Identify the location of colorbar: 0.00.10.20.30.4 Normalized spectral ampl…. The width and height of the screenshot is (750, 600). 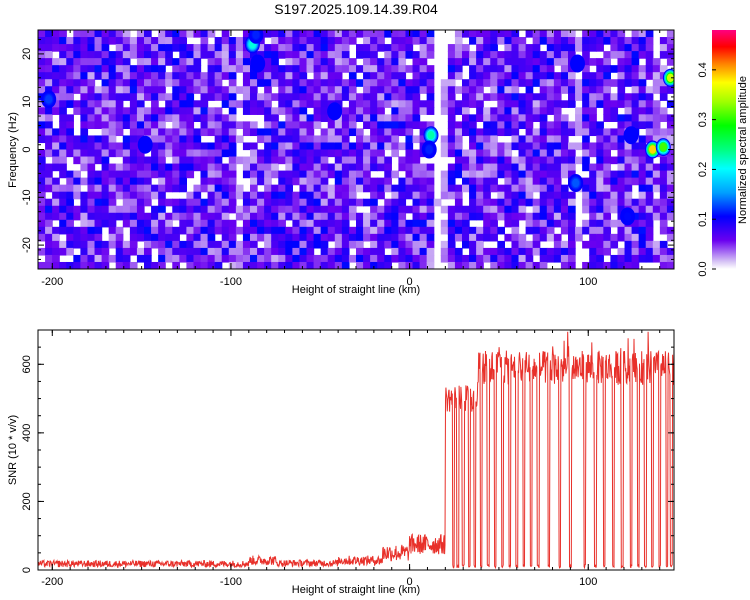
(723, 153).